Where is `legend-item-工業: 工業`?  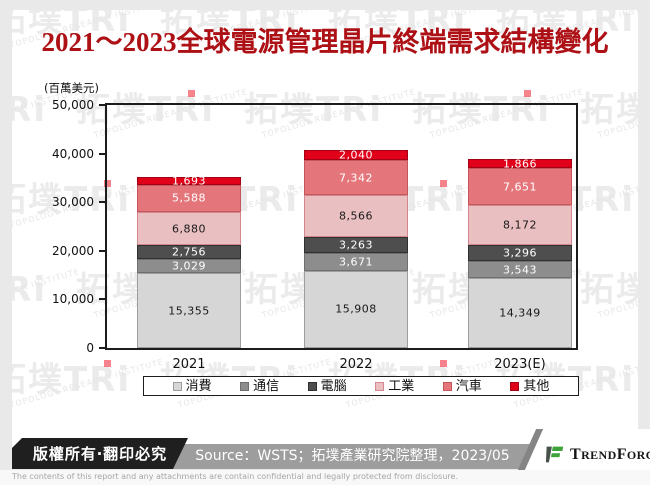
legend-item-工業: 工業 is located at coordinates (394, 386).